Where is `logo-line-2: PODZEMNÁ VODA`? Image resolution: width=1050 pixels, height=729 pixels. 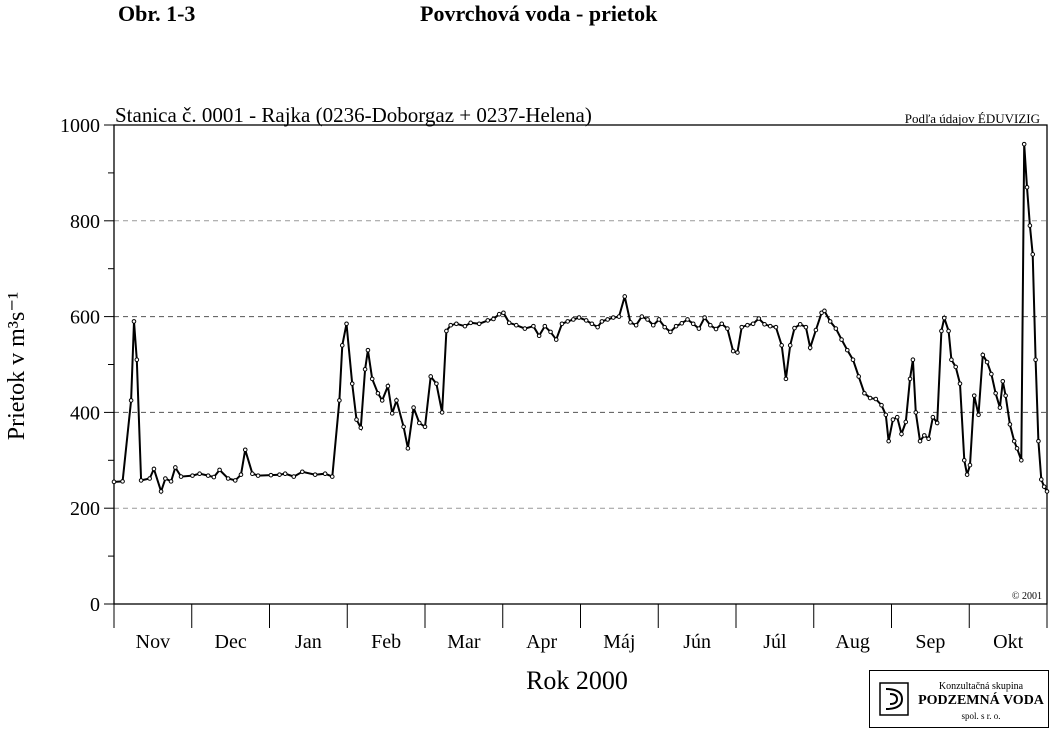
logo-line-2: PODZEMNÁ VODA is located at coordinates (981, 700).